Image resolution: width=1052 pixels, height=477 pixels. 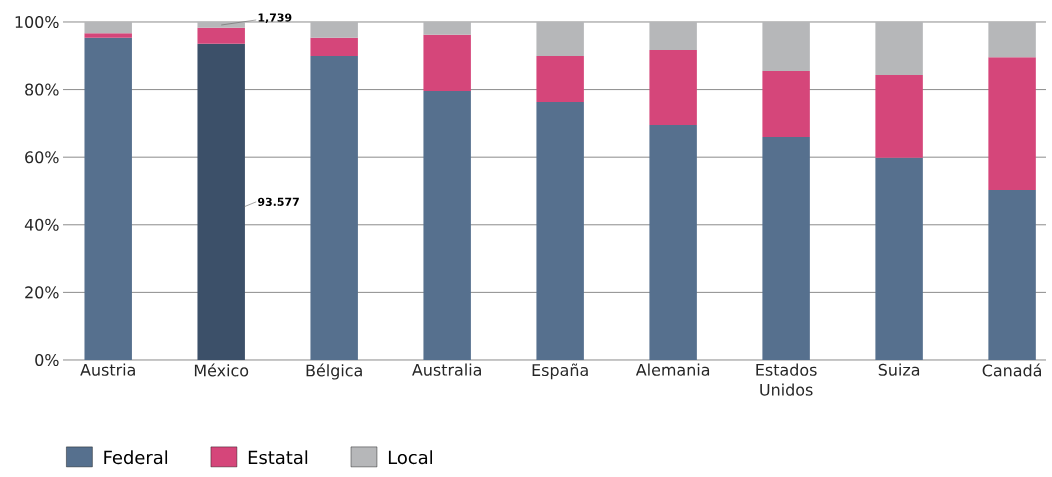 What do you see at coordinates (278, 201) in the screenshot?
I see `data-label: 93.577` at bounding box center [278, 201].